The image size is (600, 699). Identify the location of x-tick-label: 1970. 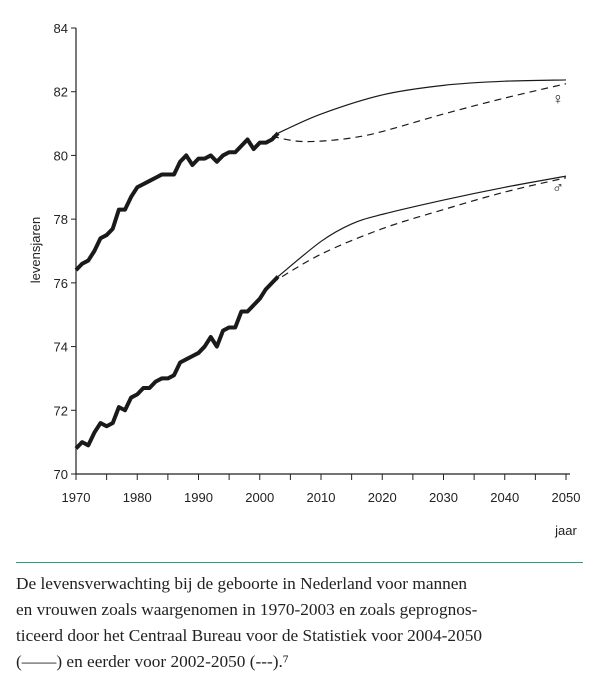
(76, 497).